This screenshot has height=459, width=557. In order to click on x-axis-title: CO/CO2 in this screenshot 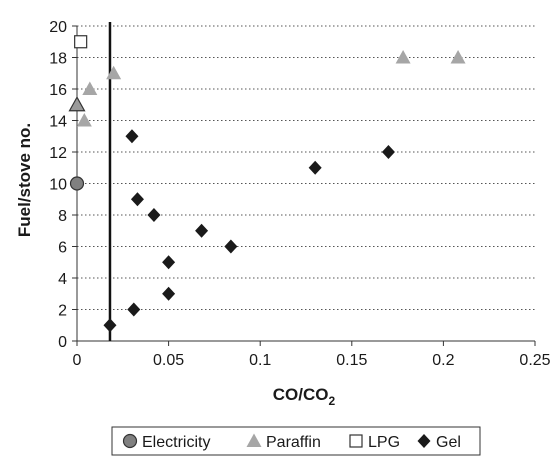, I will do `click(304, 396)`.